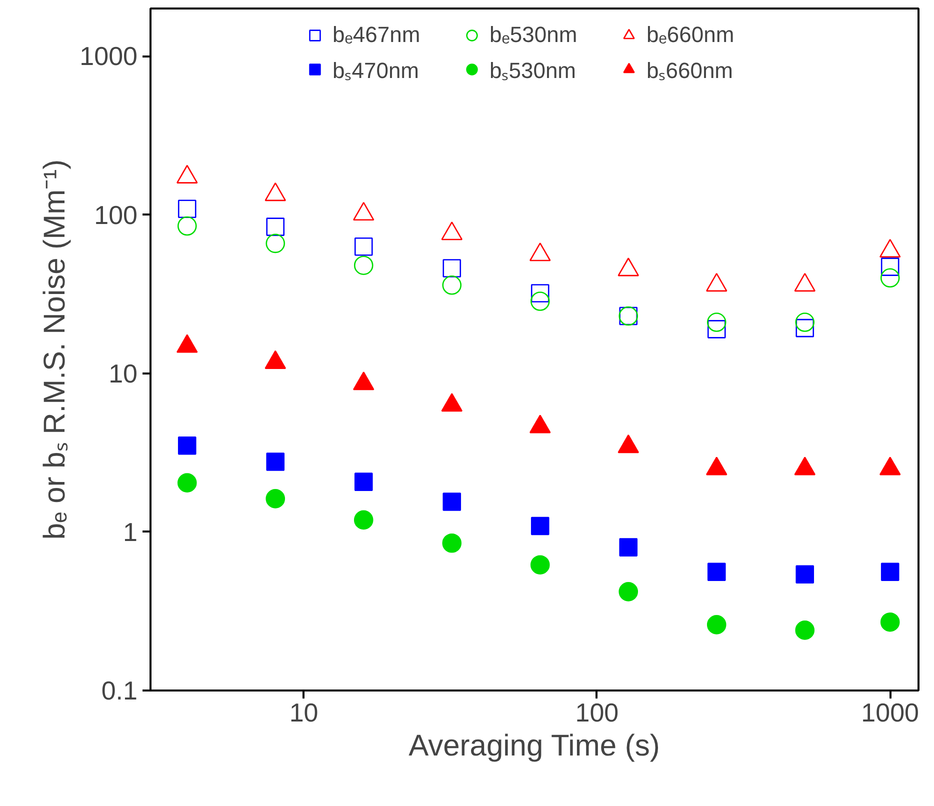  What do you see at coordinates (534, 70) in the screenshot?
I see `legend-label: bₛ530nm` at bounding box center [534, 70].